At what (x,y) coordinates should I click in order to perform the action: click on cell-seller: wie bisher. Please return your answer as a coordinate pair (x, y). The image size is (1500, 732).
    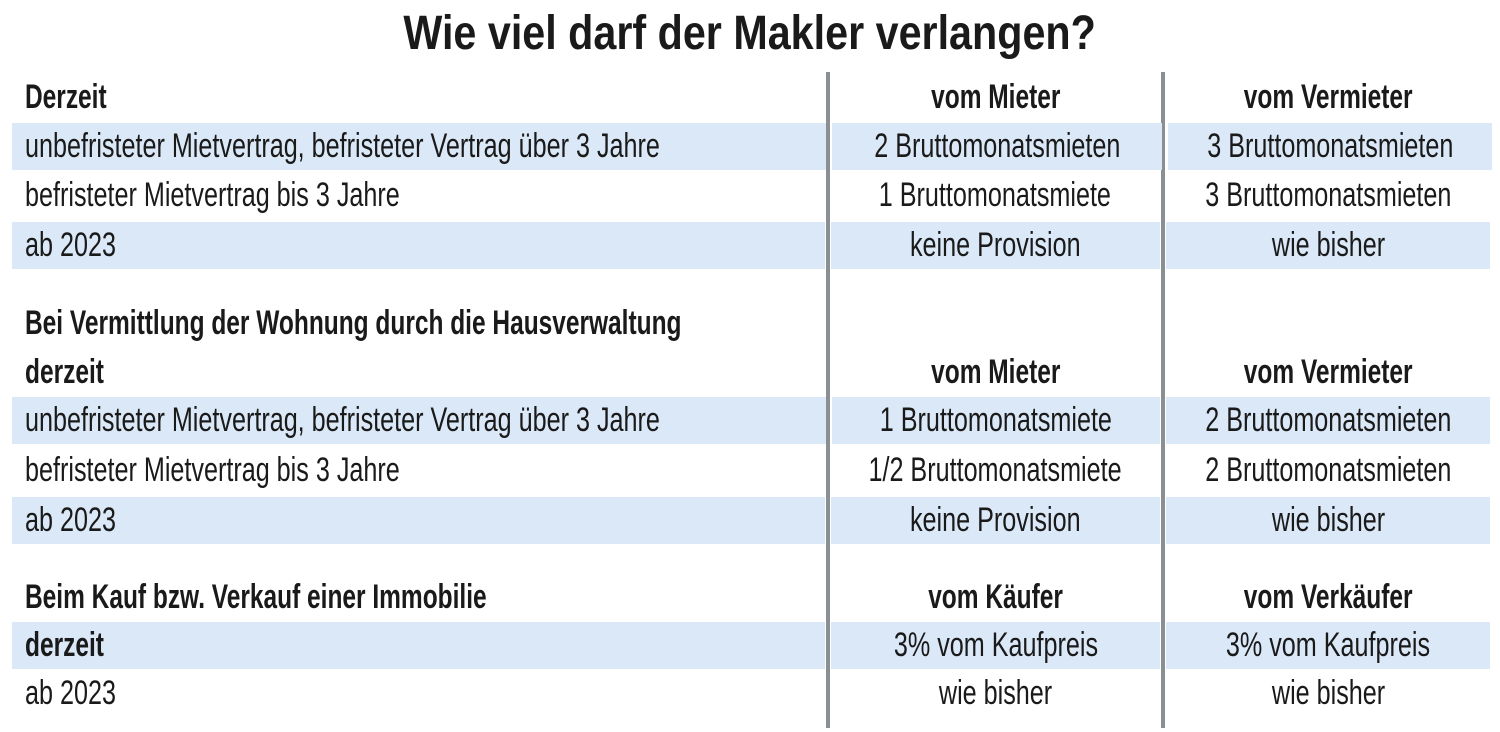
    Looking at the image, I should click on (1328, 693).